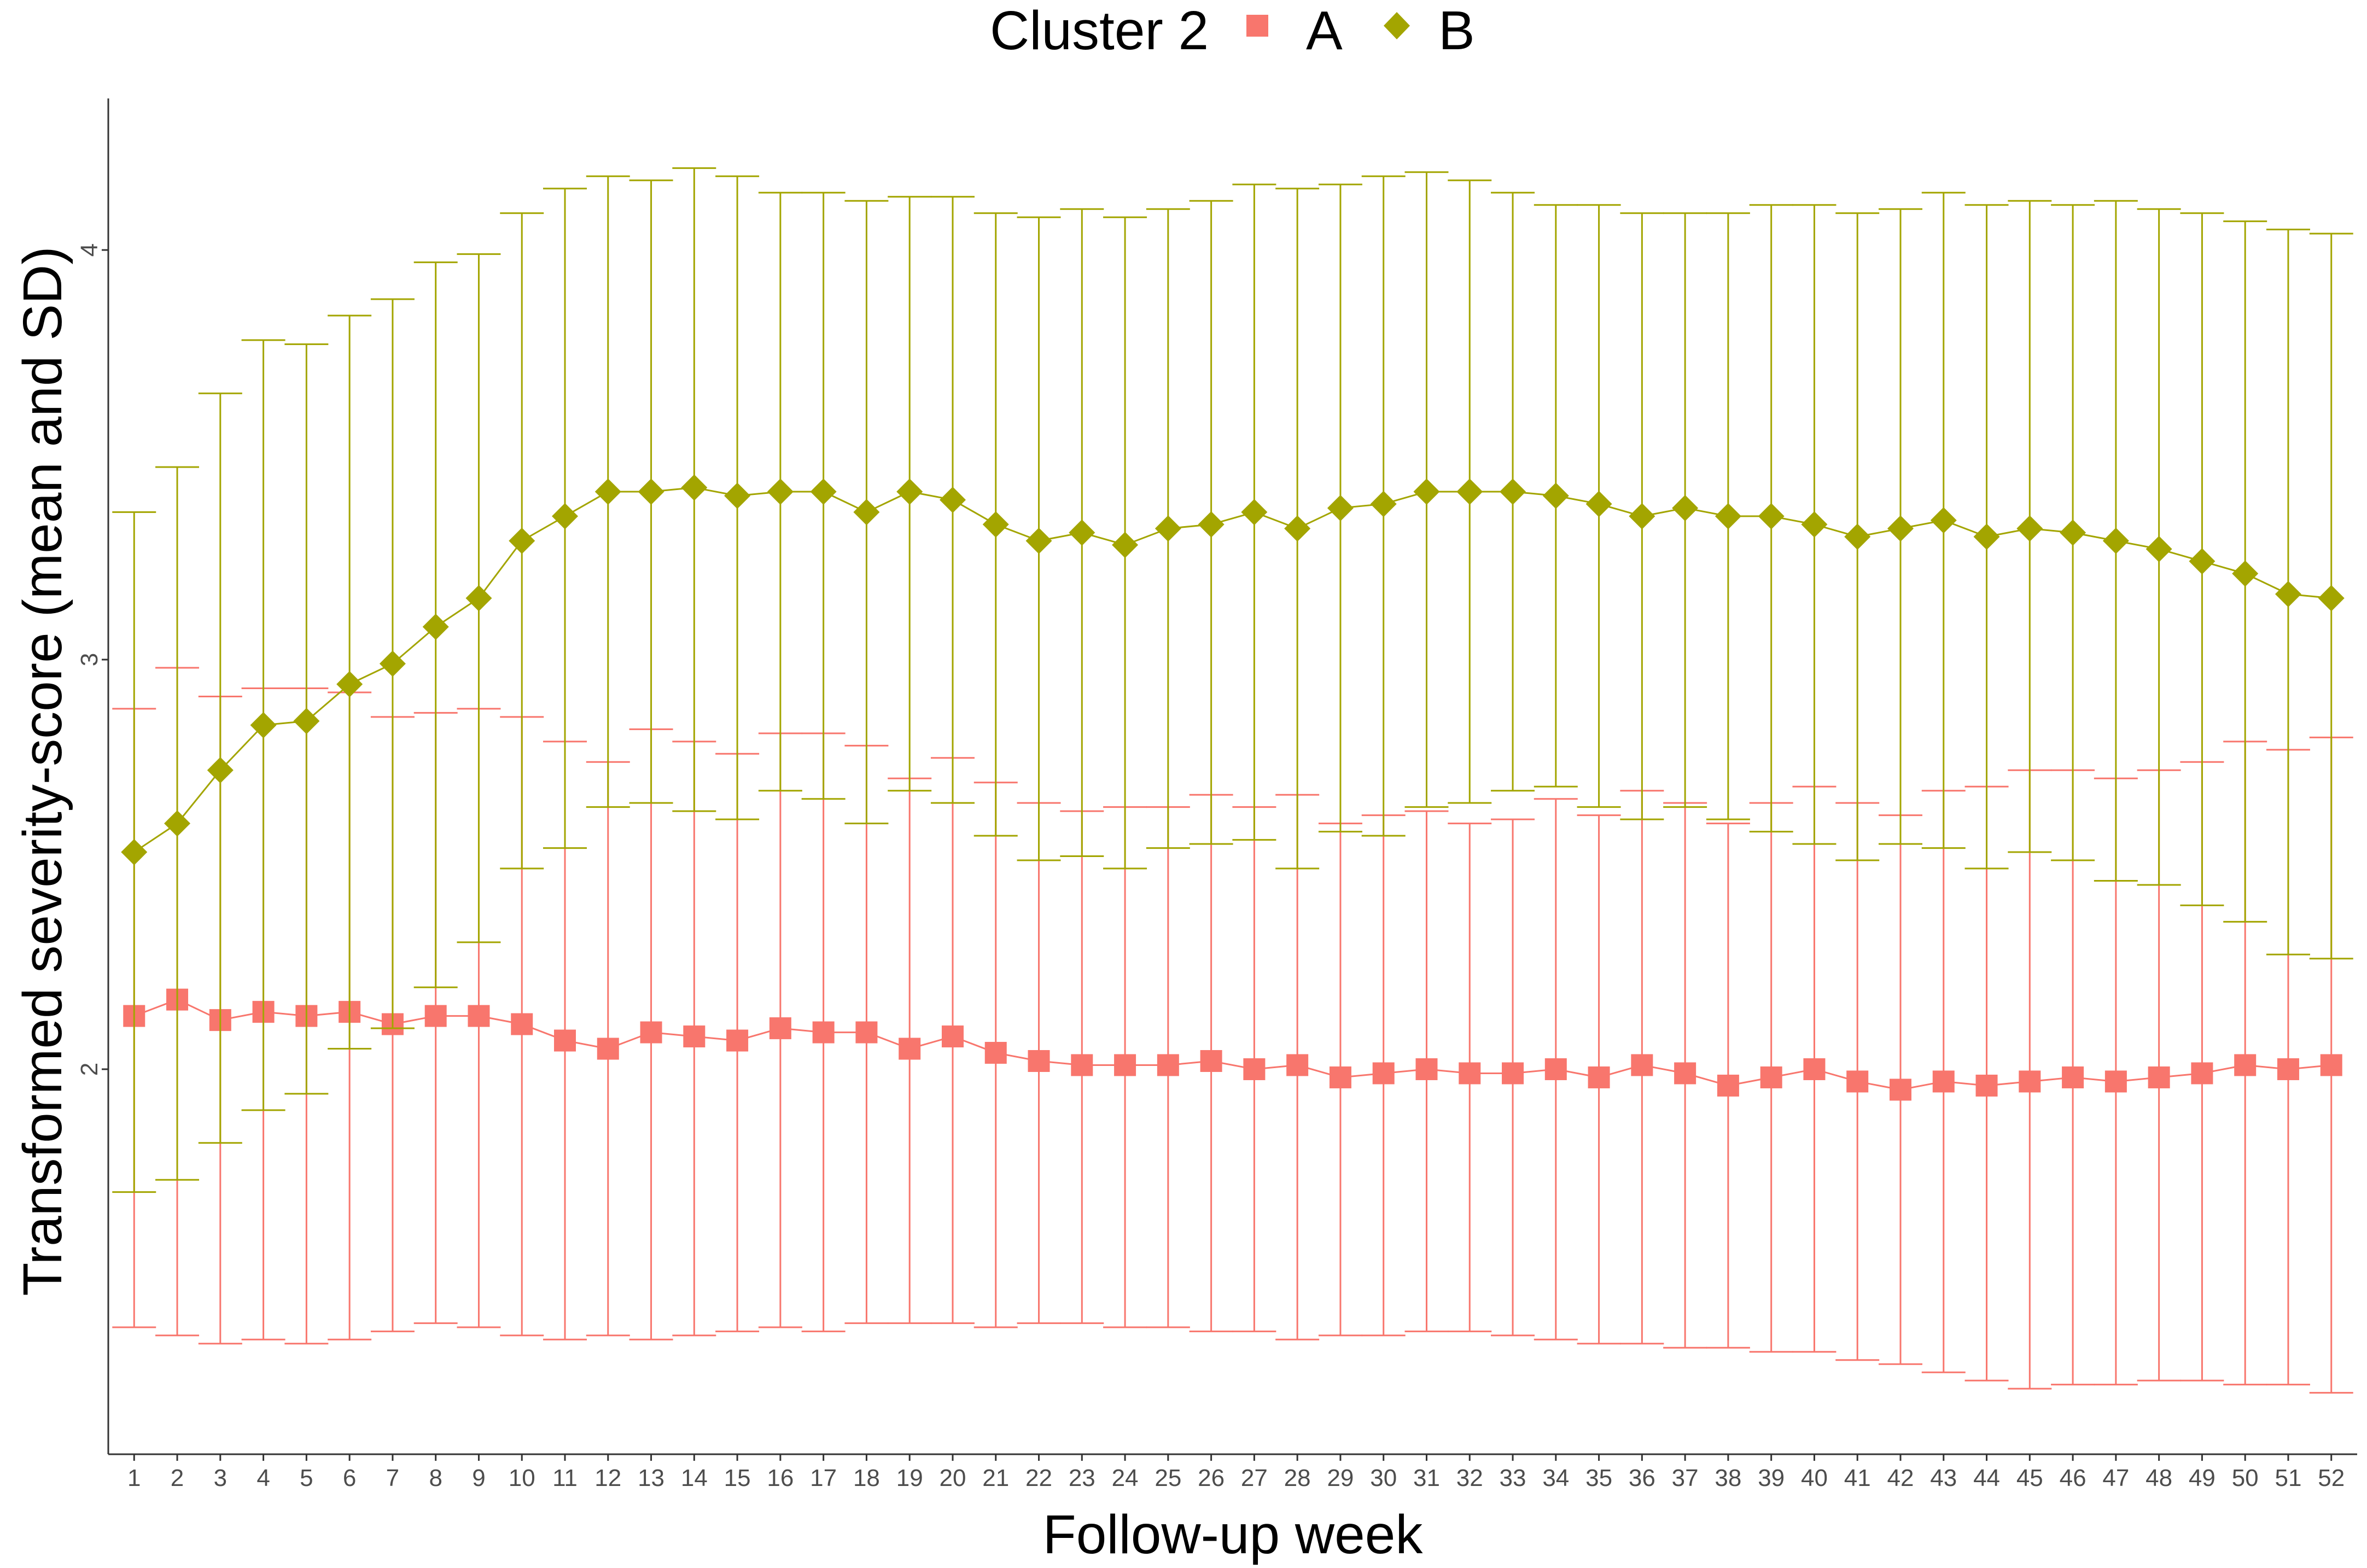  I want to click on x-tick-label: 2, so click(177, 1478).